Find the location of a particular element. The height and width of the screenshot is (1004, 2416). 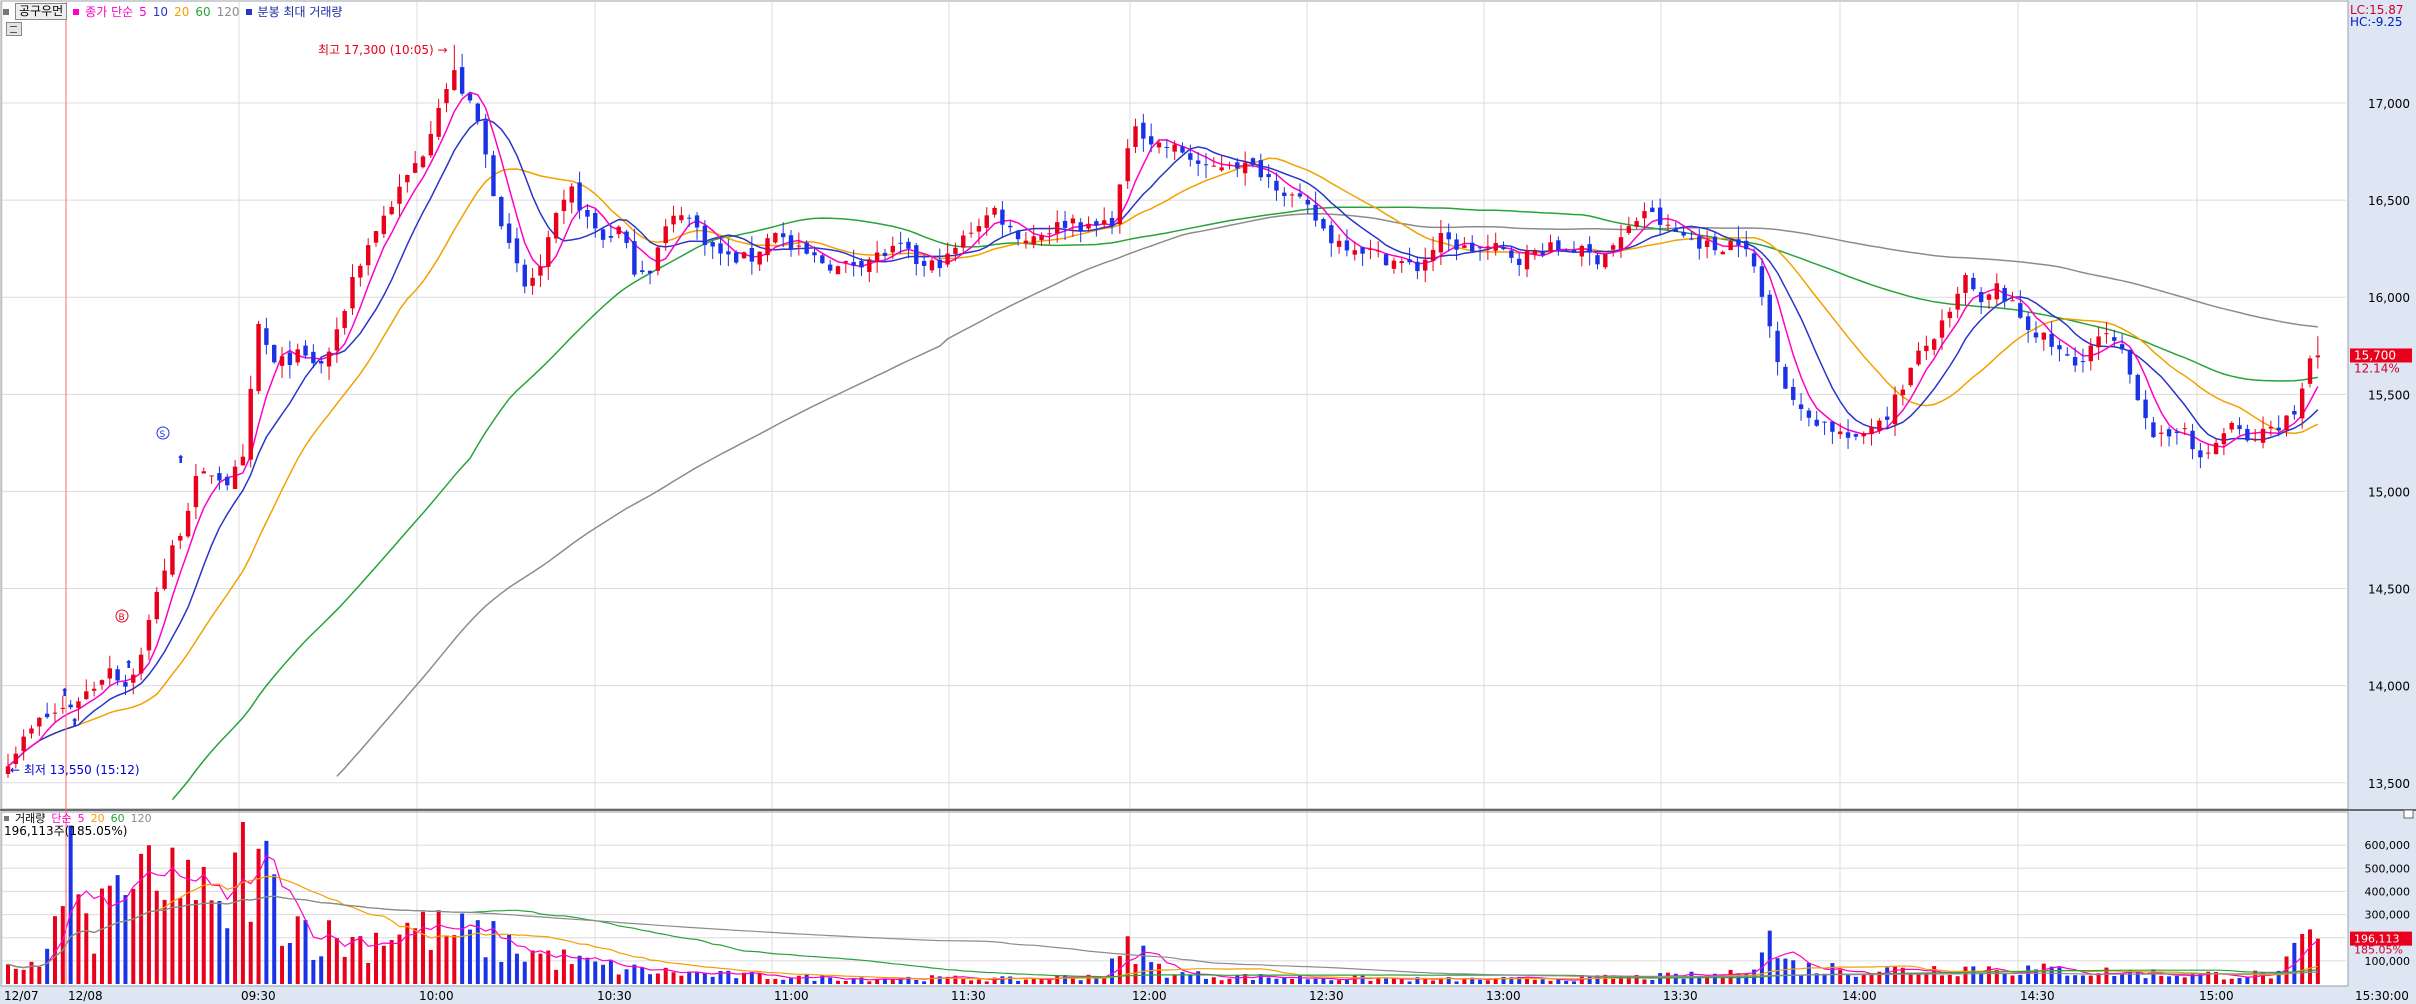

ma-period-120: 120 is located at coordinates (228, 11).